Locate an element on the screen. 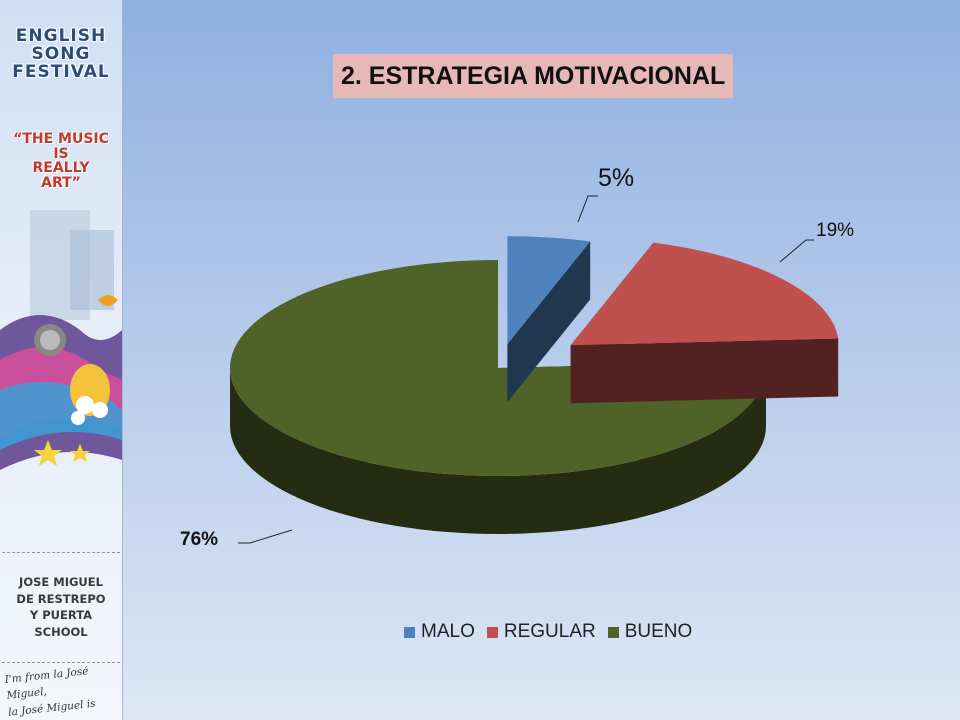 The width and height of the screenshot is (960, 720). legend-item-bueno: BUENO is located at coordinates (650, 632).